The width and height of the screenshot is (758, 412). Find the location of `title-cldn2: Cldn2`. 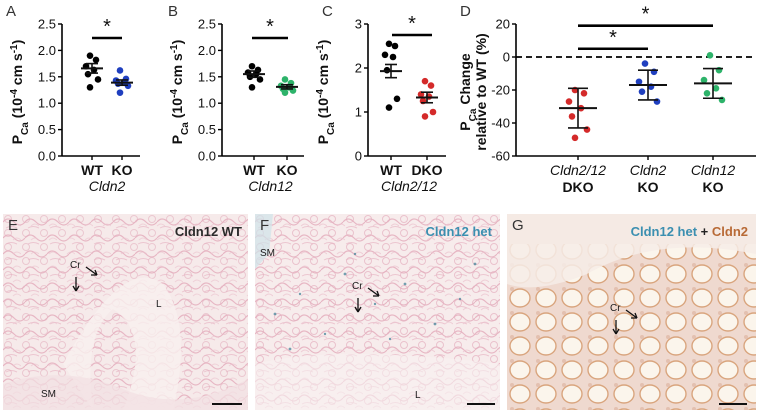

title-cldn2: Cldn2 is located at coordinates (729, 231).